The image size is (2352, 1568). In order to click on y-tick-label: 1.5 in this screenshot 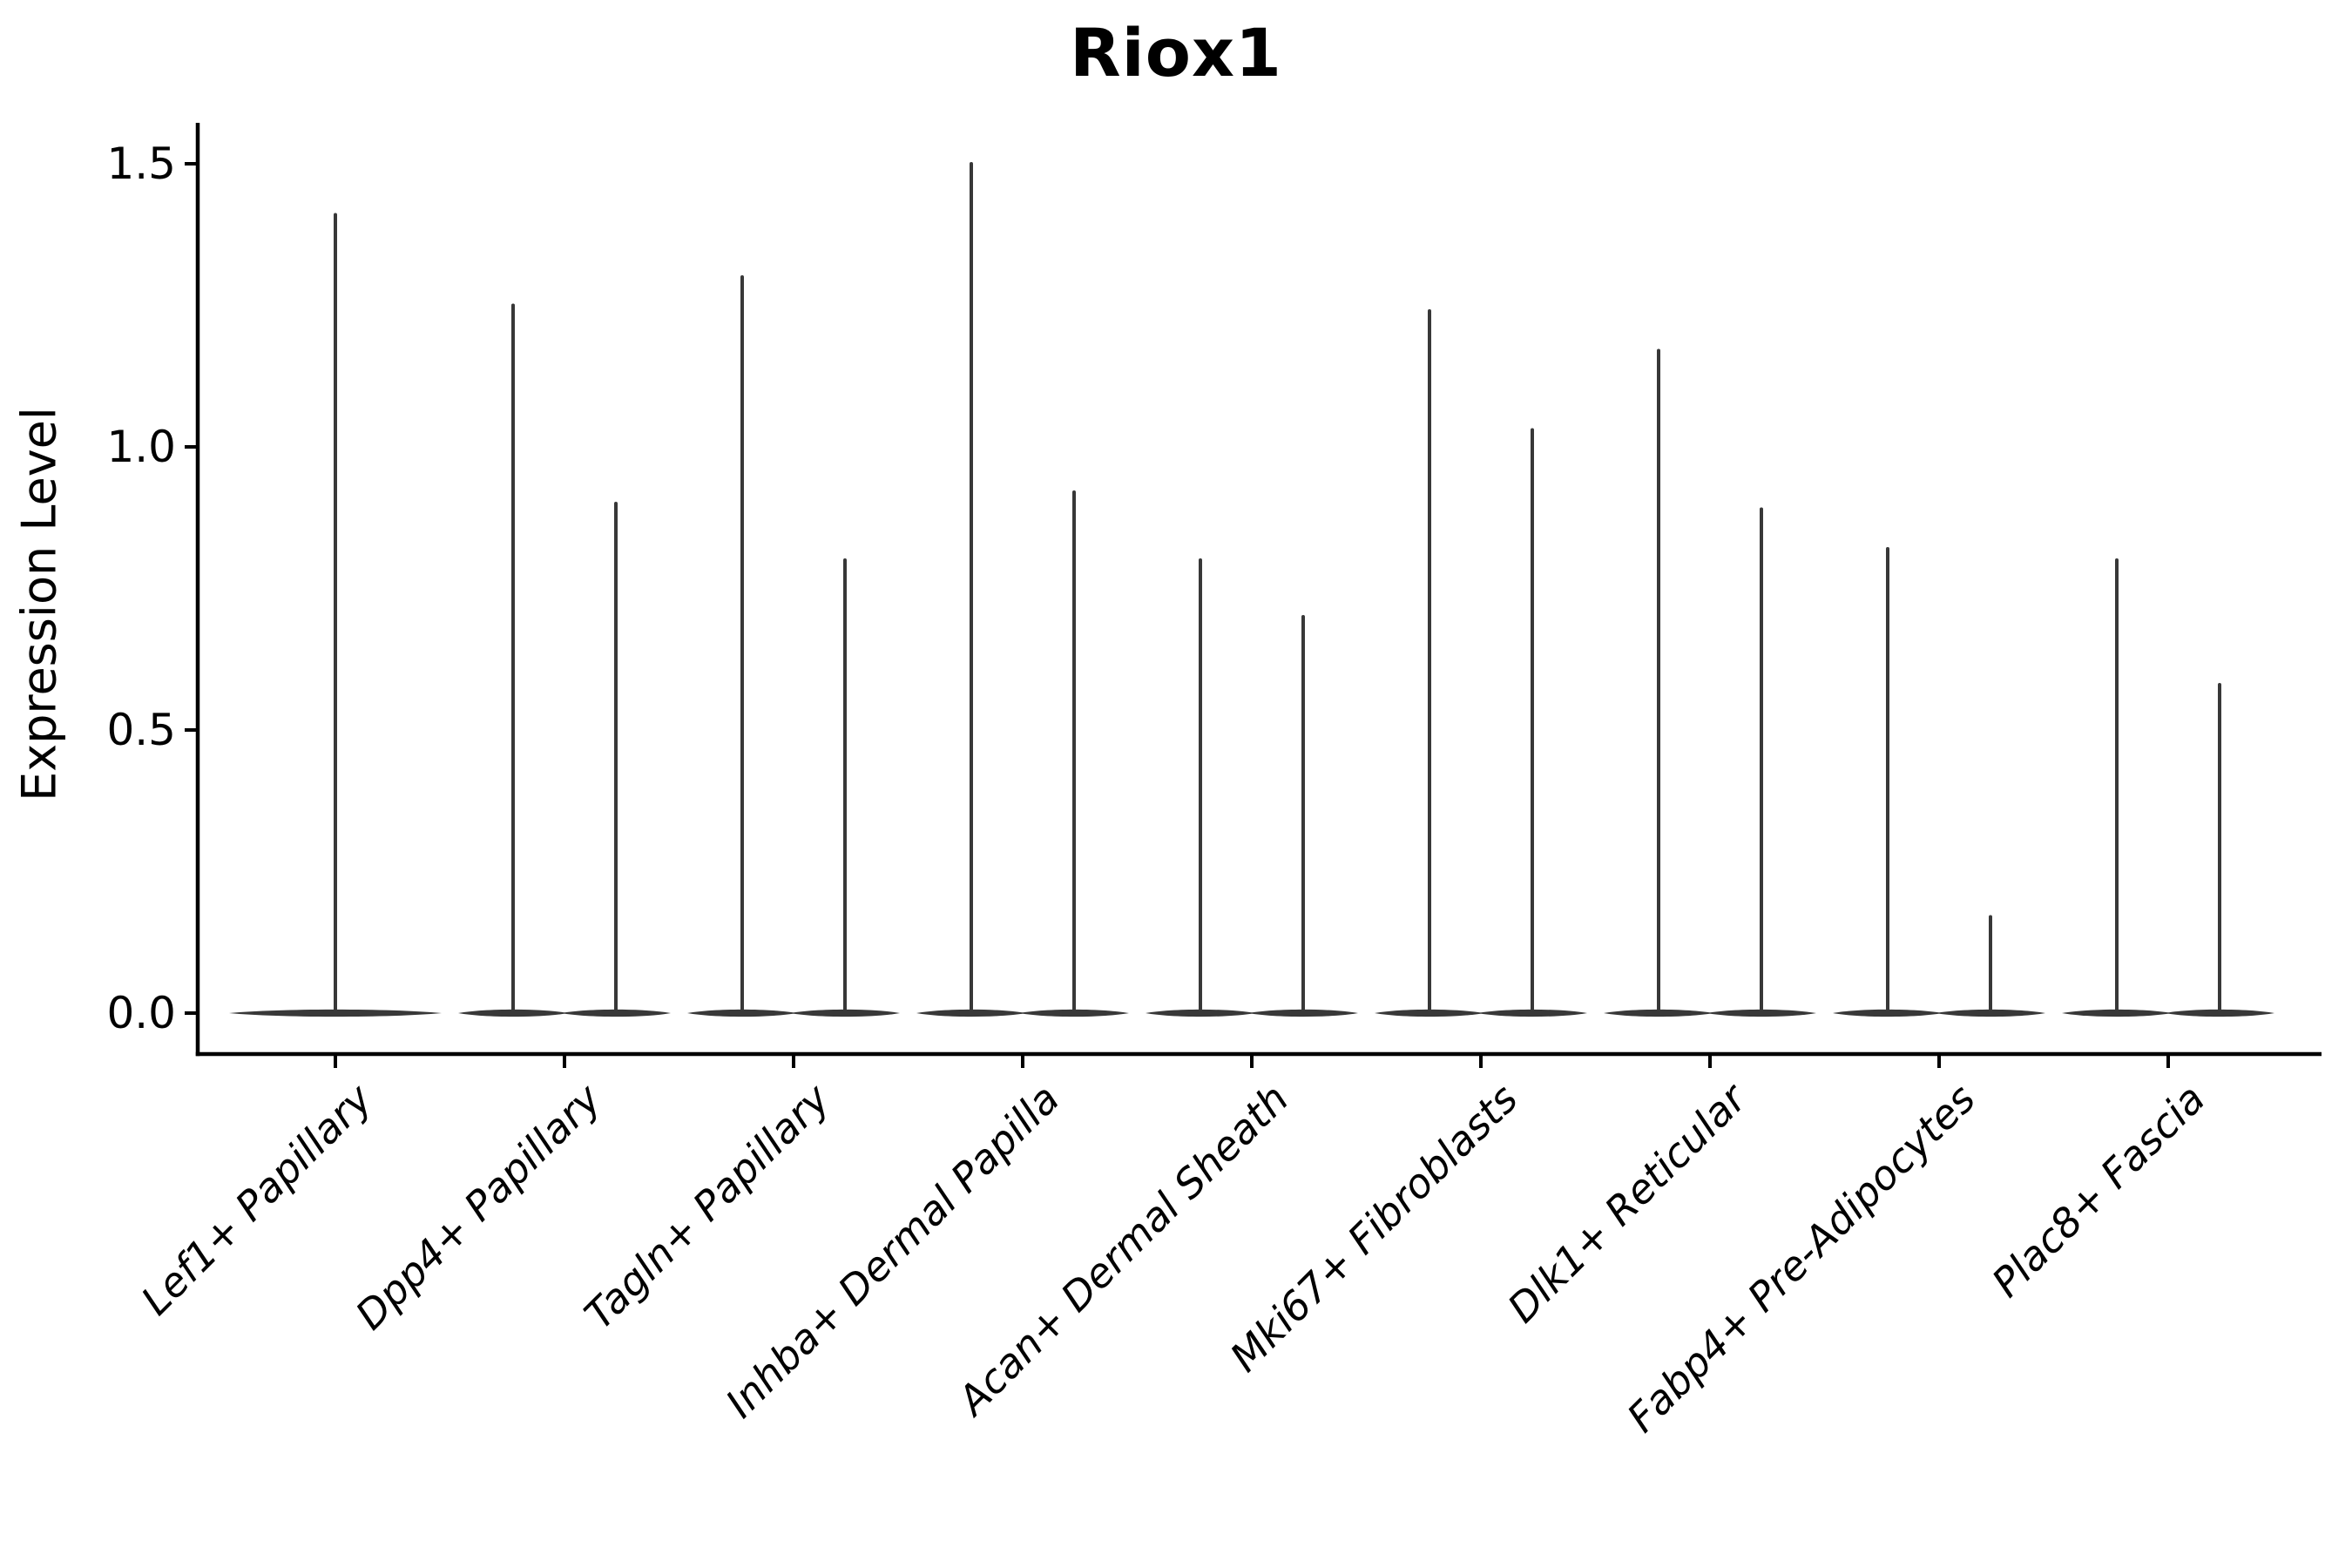, I will do `click(141, 164)`.